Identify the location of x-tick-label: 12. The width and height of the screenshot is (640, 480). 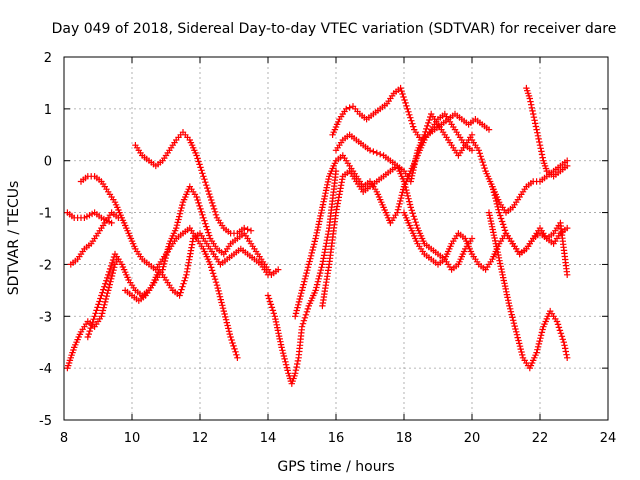
(200, 438).